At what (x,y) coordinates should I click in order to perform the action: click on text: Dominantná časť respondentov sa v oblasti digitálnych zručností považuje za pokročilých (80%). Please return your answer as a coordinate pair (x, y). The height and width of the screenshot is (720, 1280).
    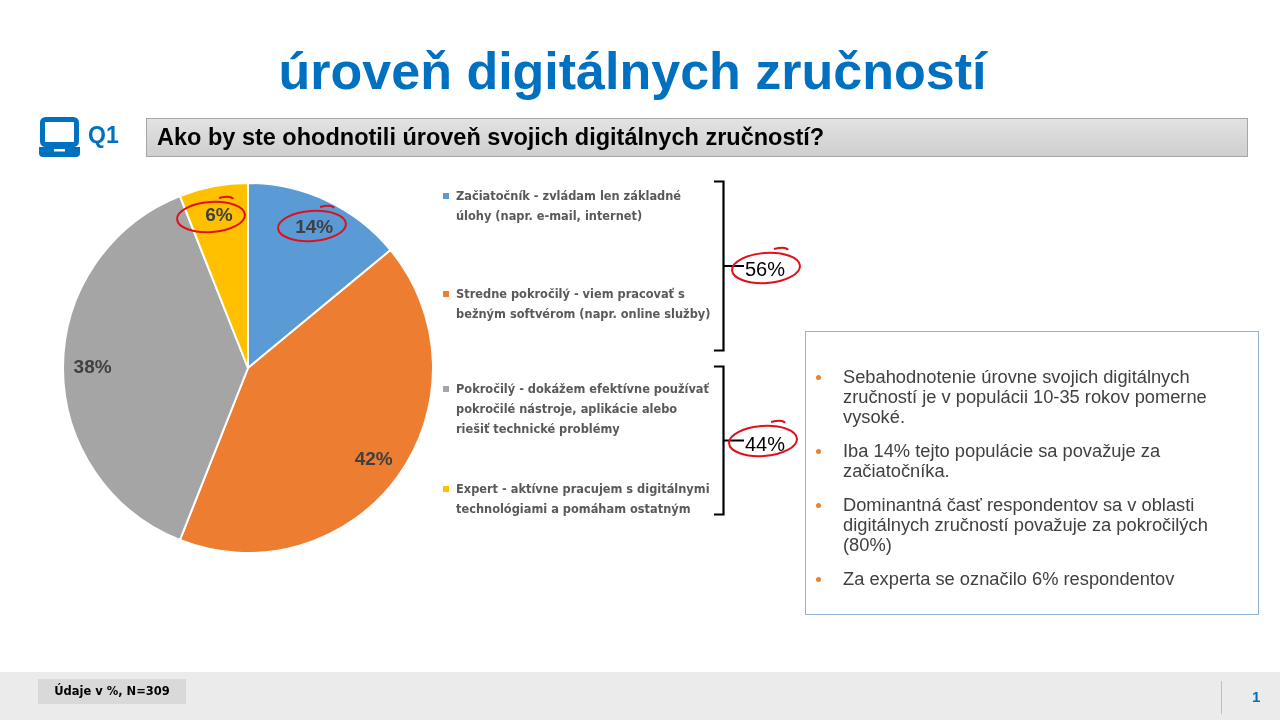
    Looking at the image, I should click on (1025, 524).